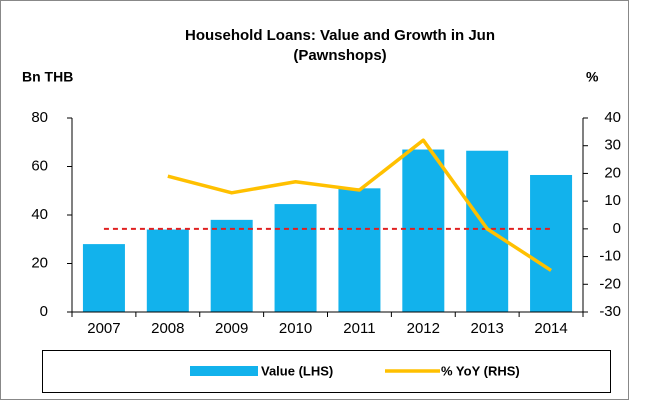  I want to click on y2-tick-label: 30, so click(612, 145).